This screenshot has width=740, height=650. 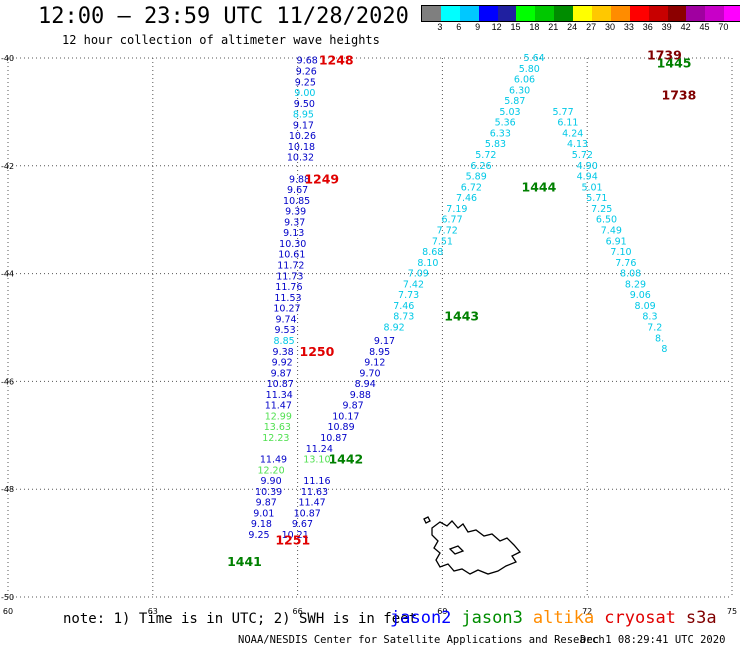 What do you see at coordinates (273, 460) in the screenshot?
I see `wave-height-label: 11.49` at bounding box center [273, 460].